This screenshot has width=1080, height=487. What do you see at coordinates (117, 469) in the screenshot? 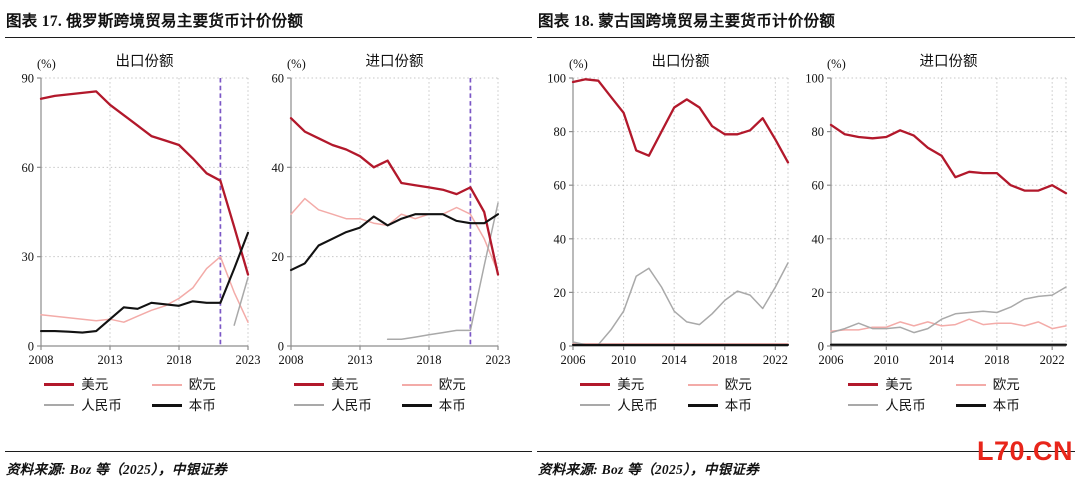
I see `figure-17-source: 资料来源: Boz 等（2025），中银证券` at bounding box center [117, 469].